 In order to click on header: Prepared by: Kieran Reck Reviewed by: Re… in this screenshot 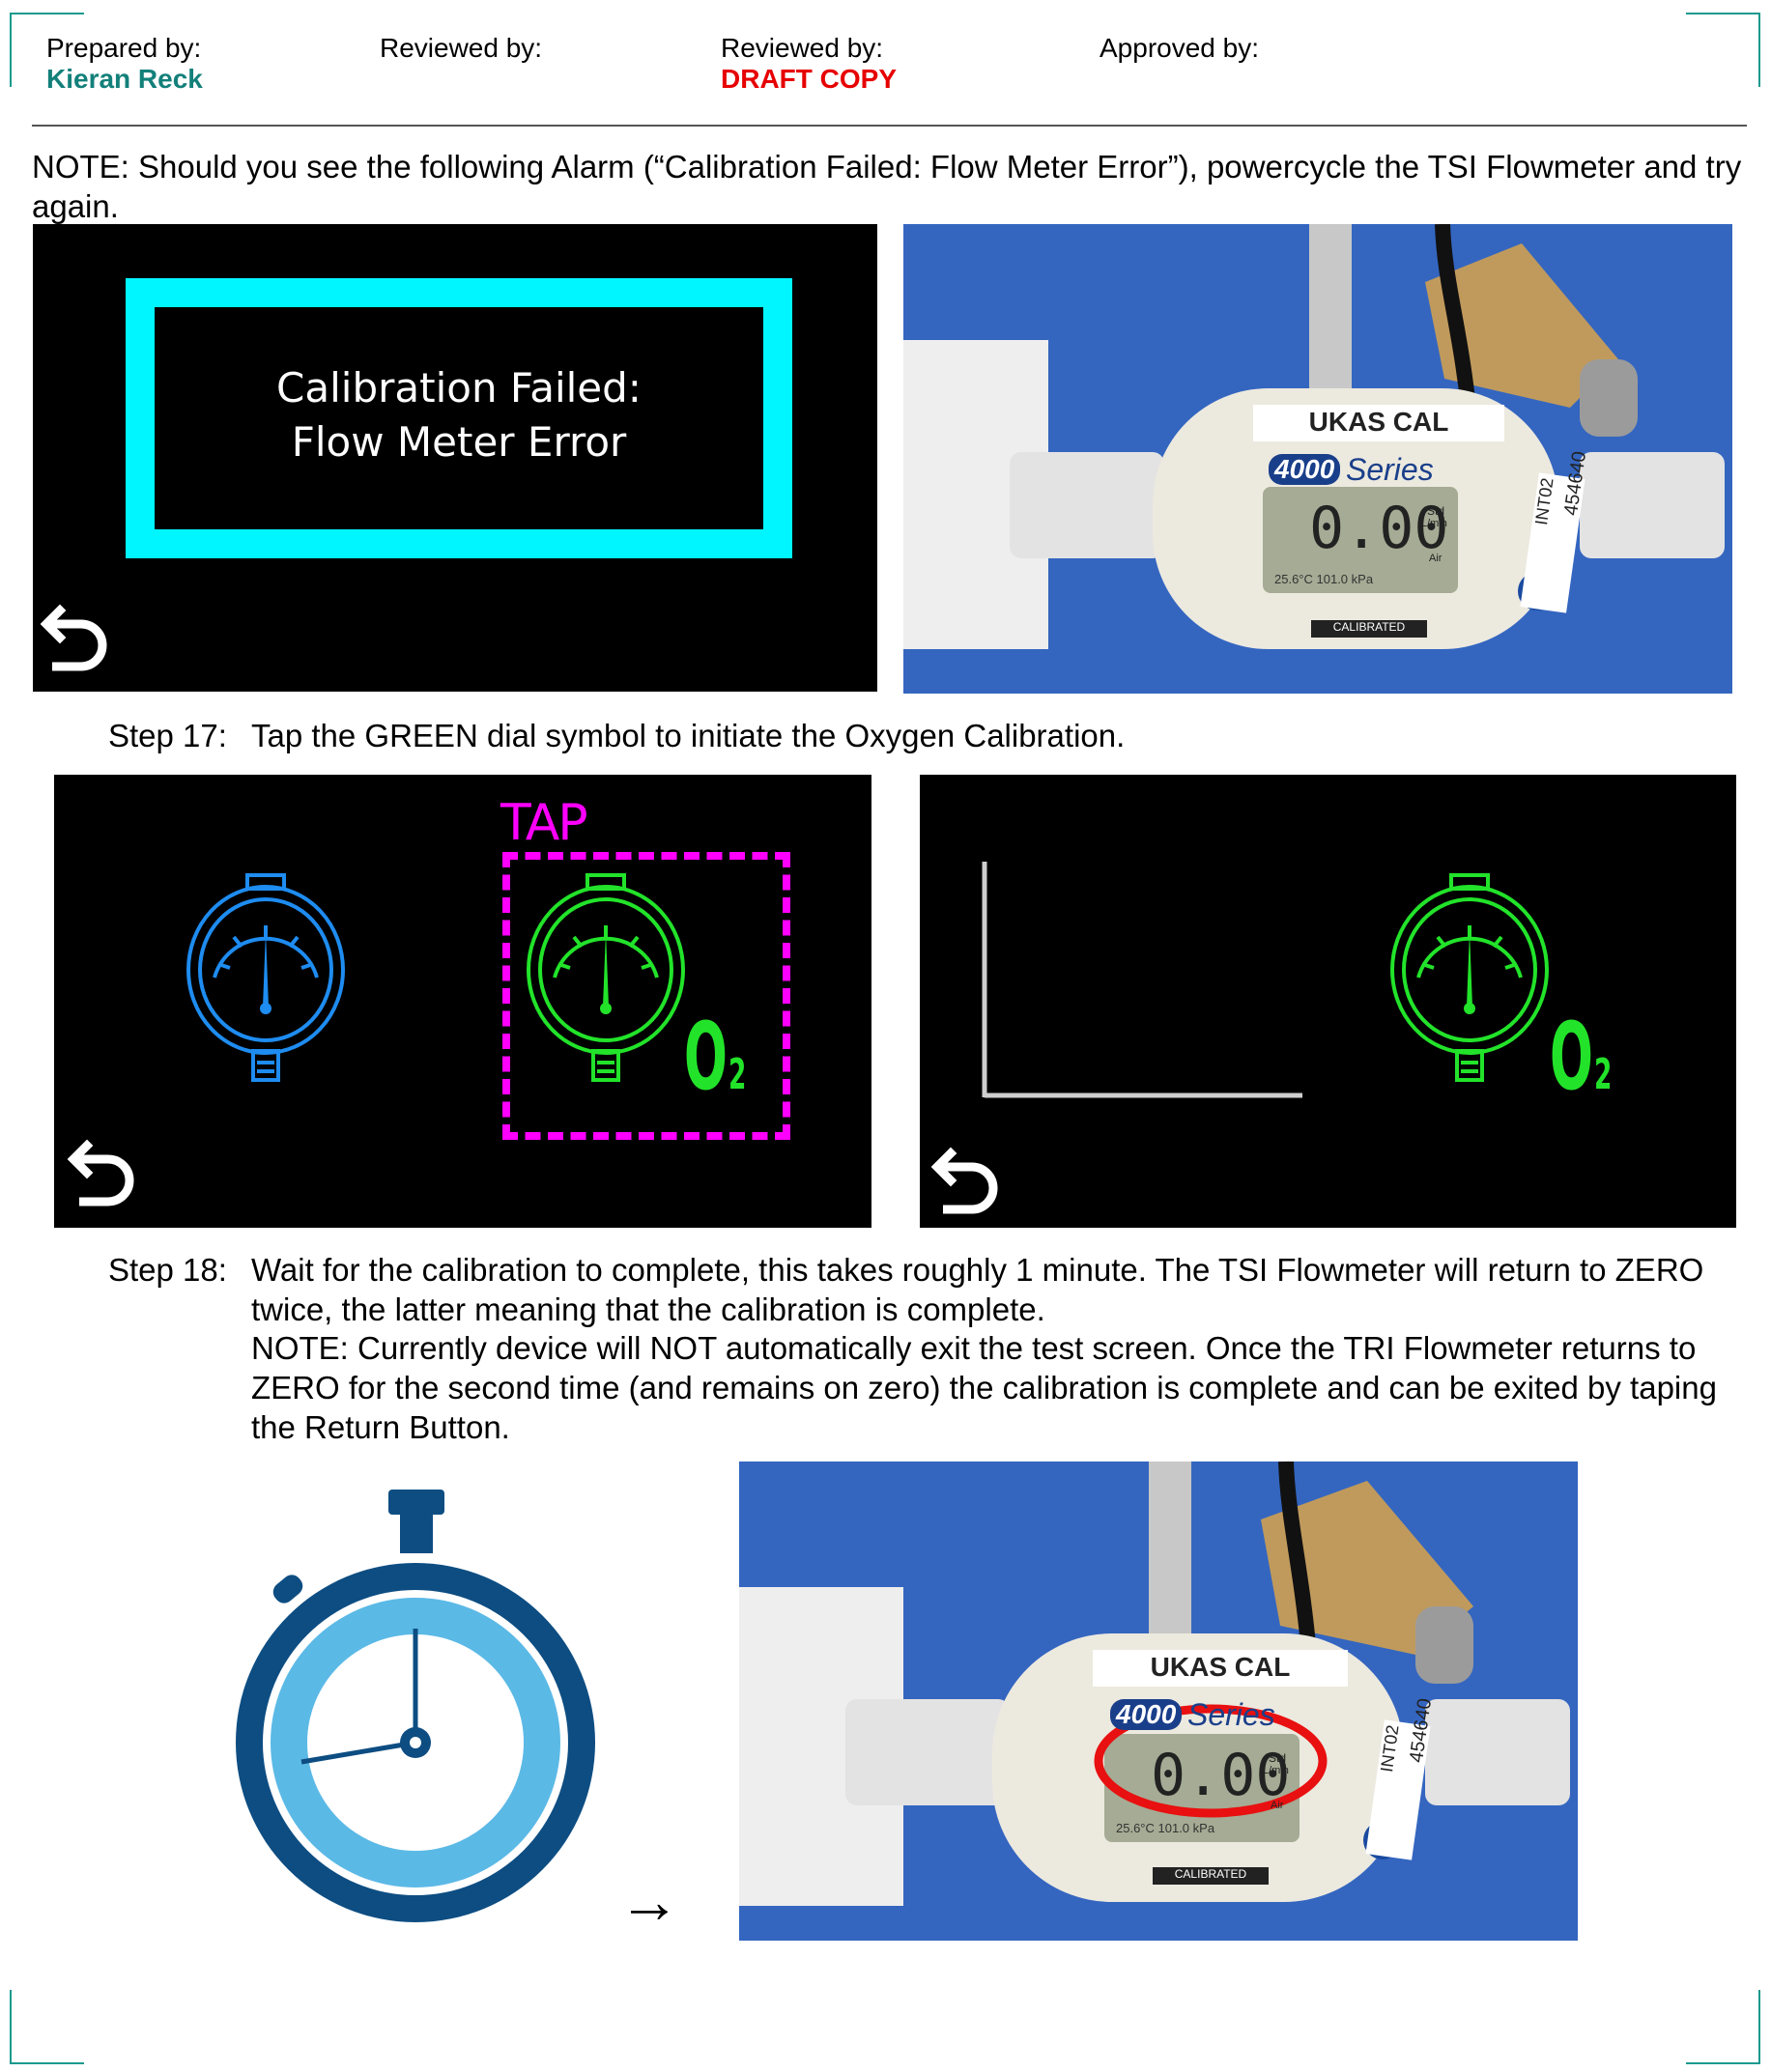, I will do `click(885, 65)`.